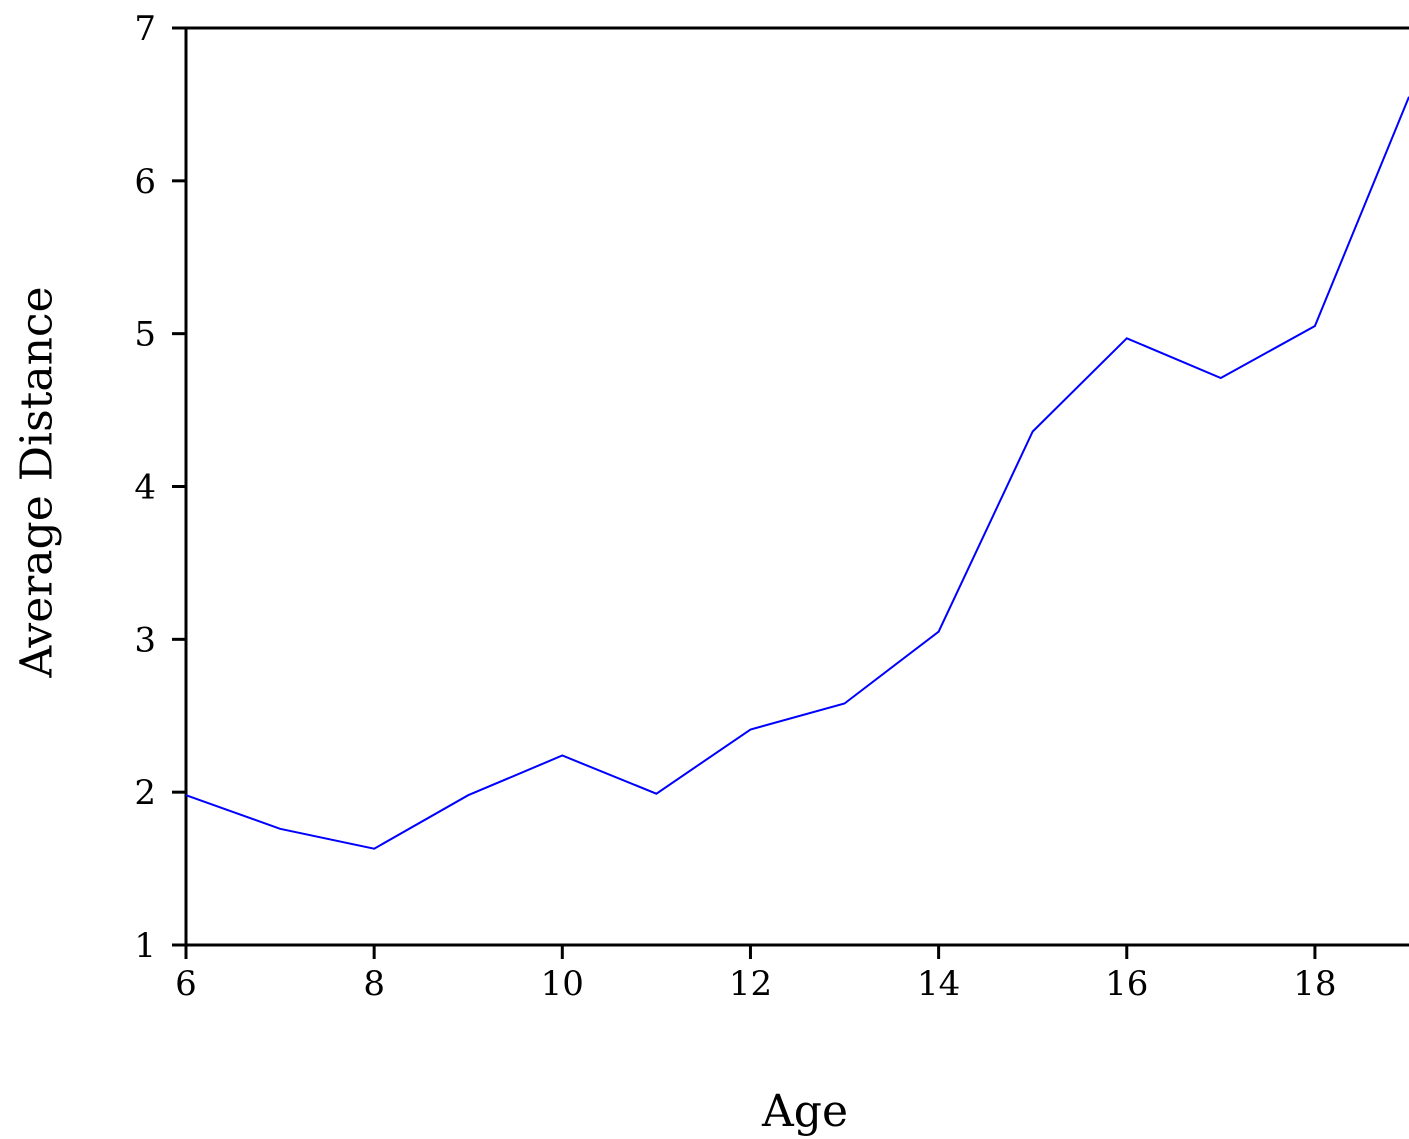 The height and width of the screenshot is (1139, 1409). Describe the element at coordinates (145, 29) in the screenshot. I see `y-tick-label: 7` at that location.